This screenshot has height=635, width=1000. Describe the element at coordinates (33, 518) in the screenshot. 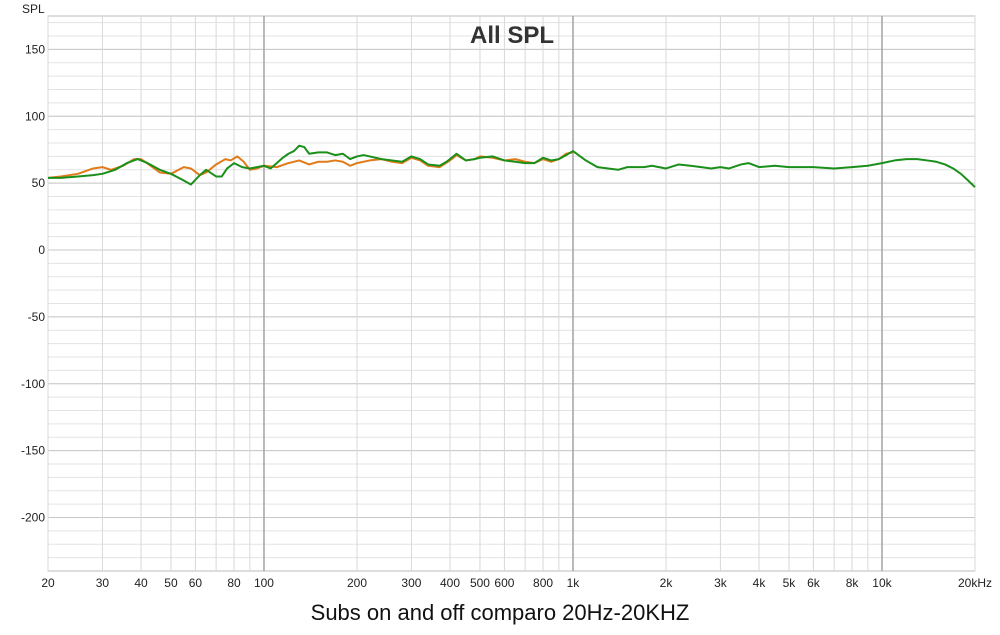

I see `y-tick-label: -200` at that location.